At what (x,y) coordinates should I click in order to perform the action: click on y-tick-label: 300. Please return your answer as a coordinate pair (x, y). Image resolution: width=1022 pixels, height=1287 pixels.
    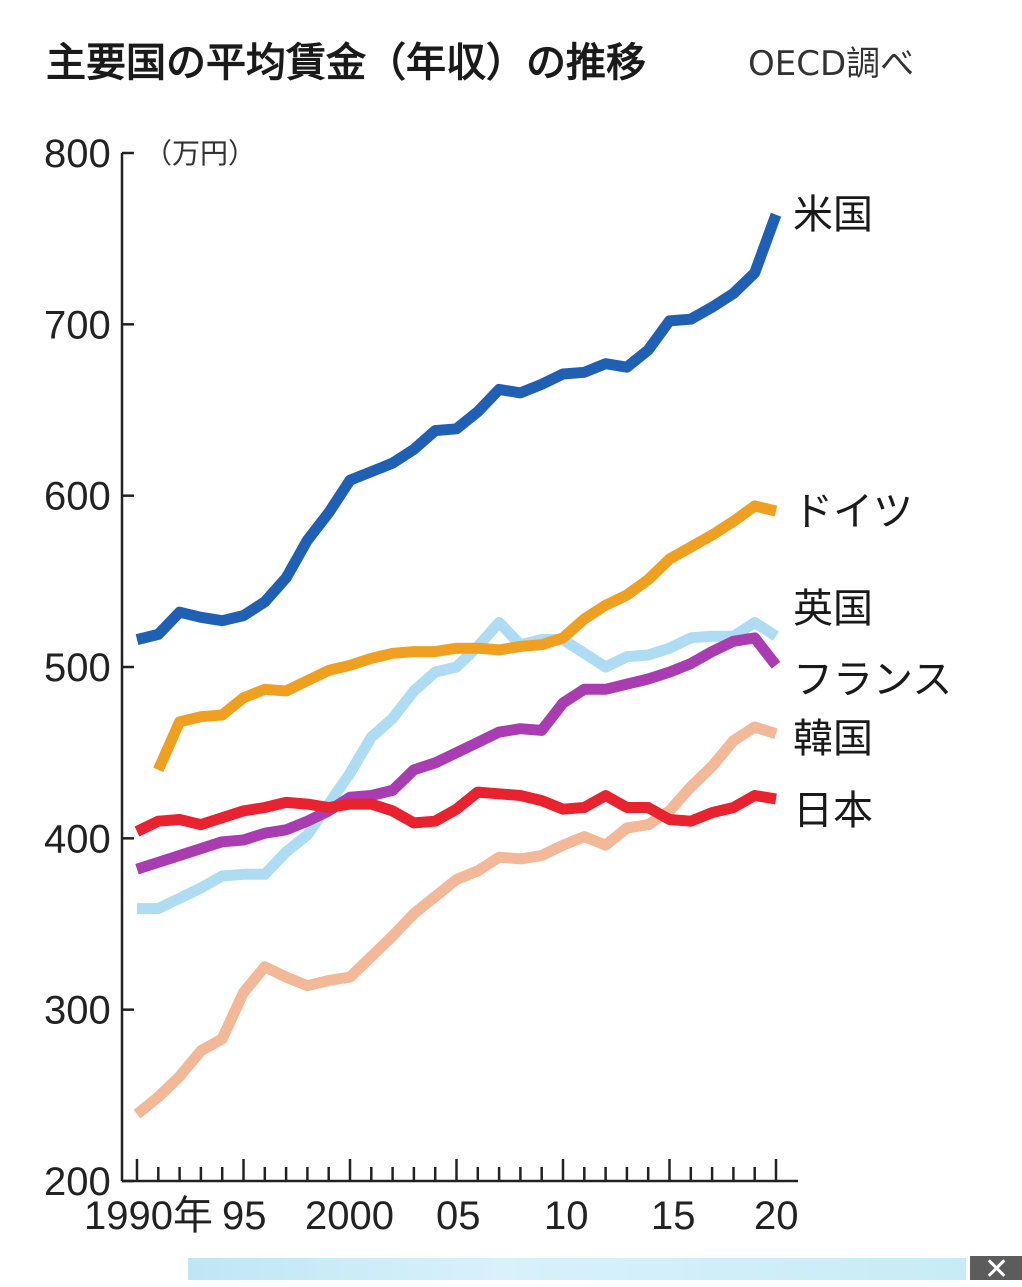
    Looking at the image, I should click on (77, 1011).